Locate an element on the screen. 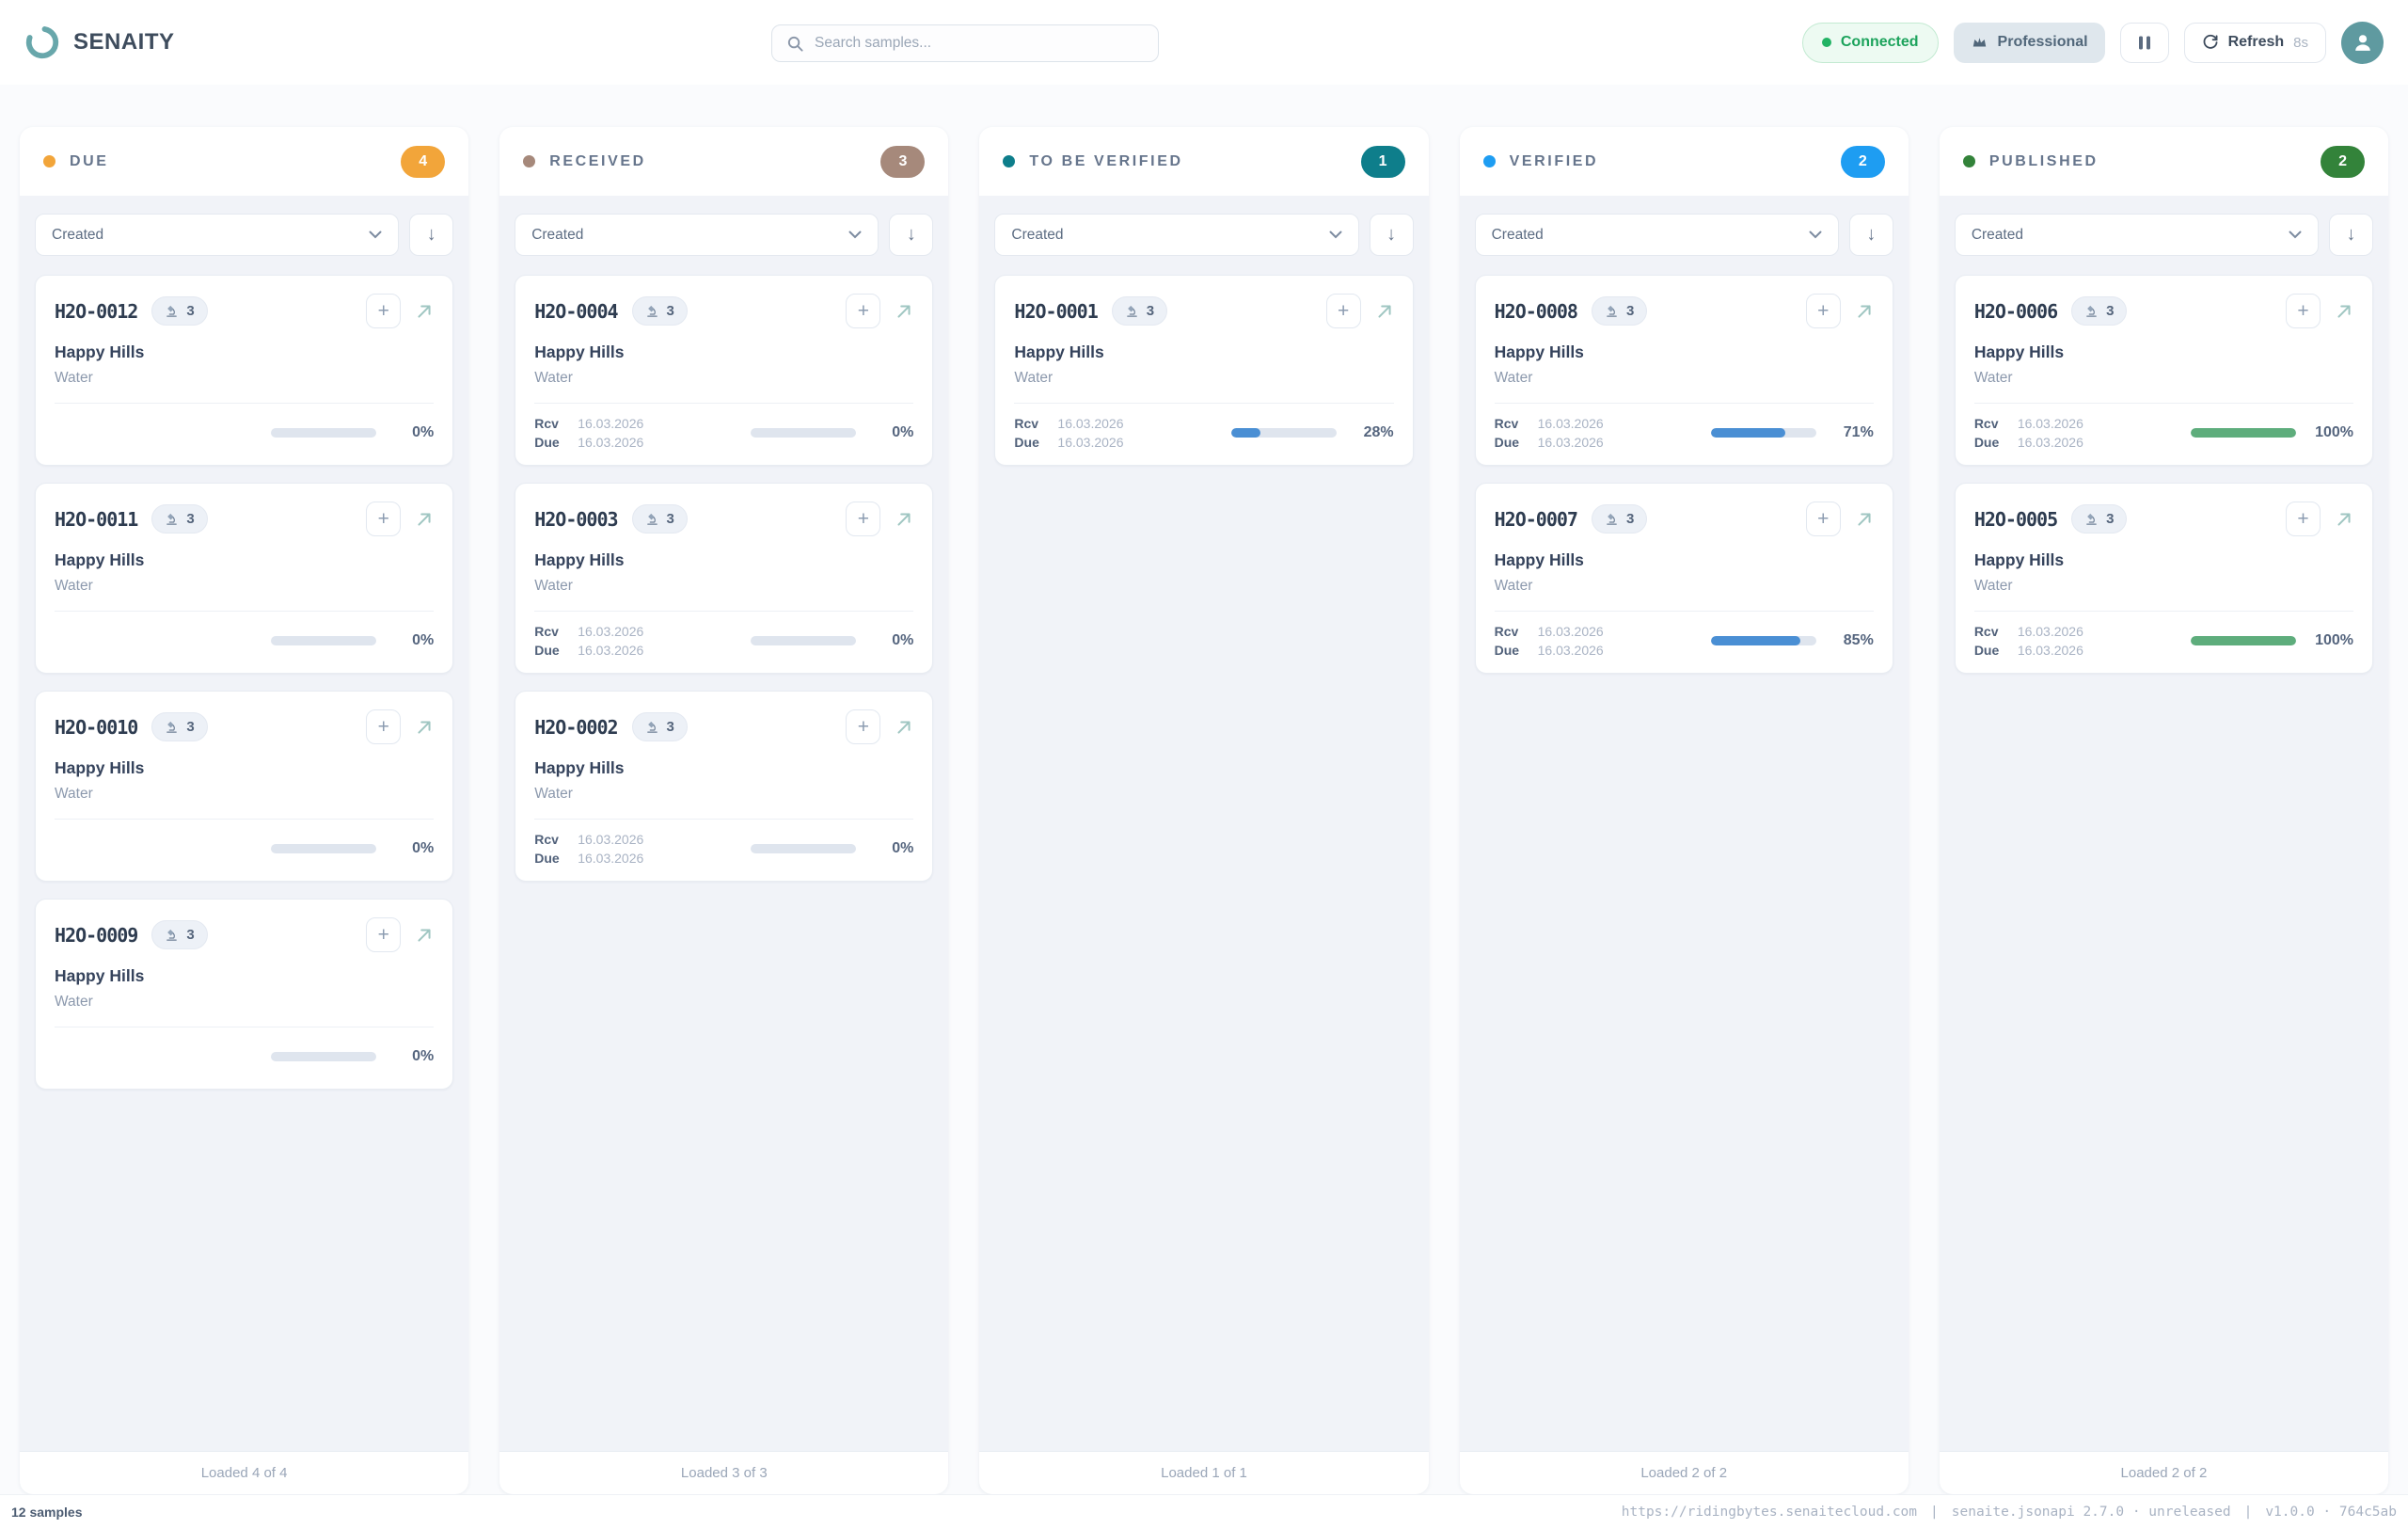 This screenshot has width=2408, height=1529. plan-label: Professional is located at coordinates (2043, 42).